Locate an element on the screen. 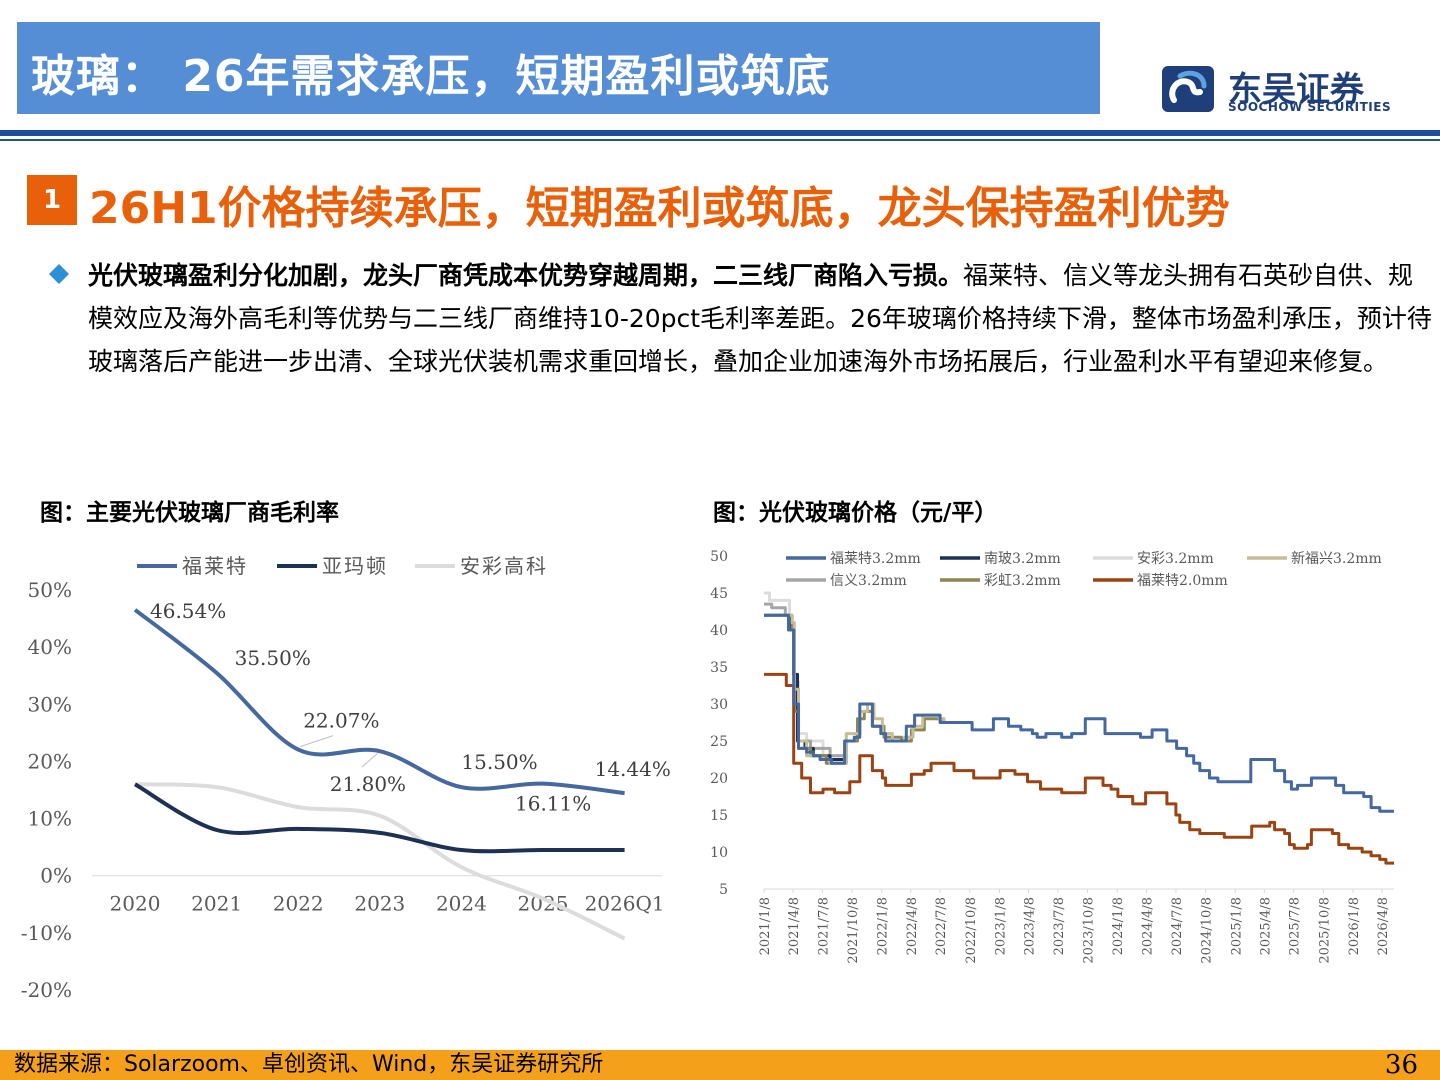 The height and width of the screenshot is (1080, 1440). y-tick-label: 0% is located at coordinates (56, 876).